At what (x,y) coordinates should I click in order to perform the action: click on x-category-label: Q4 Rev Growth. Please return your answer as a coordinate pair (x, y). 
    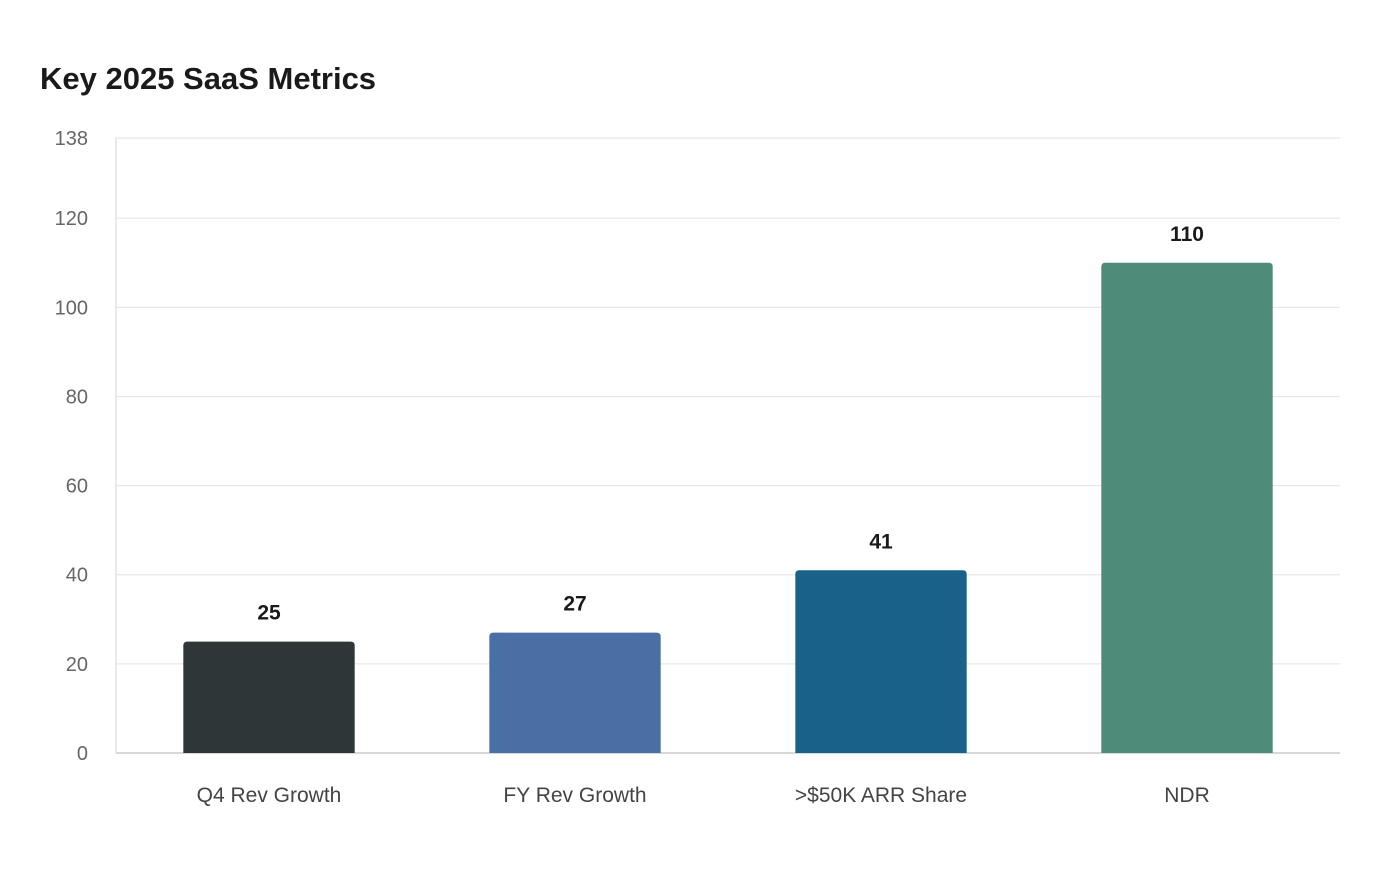
    Looking at the image, I should click on (269, 795).